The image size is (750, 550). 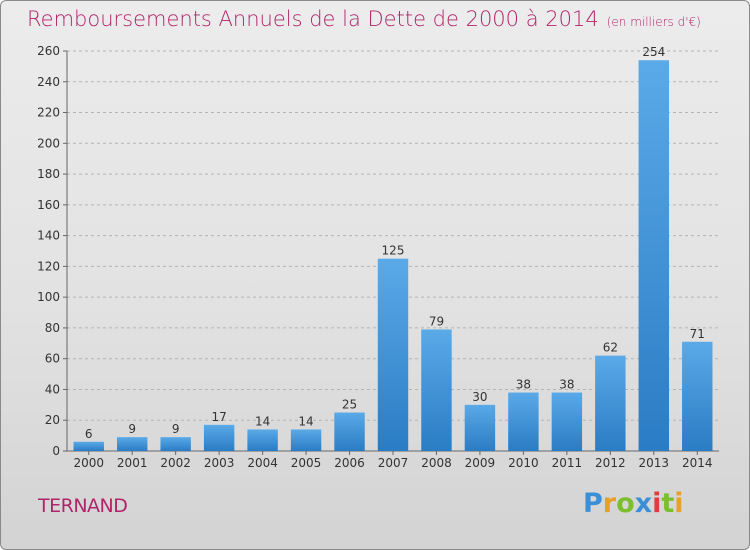 I want to click on x-tick-label: 2010, so click(x=523, y=463).